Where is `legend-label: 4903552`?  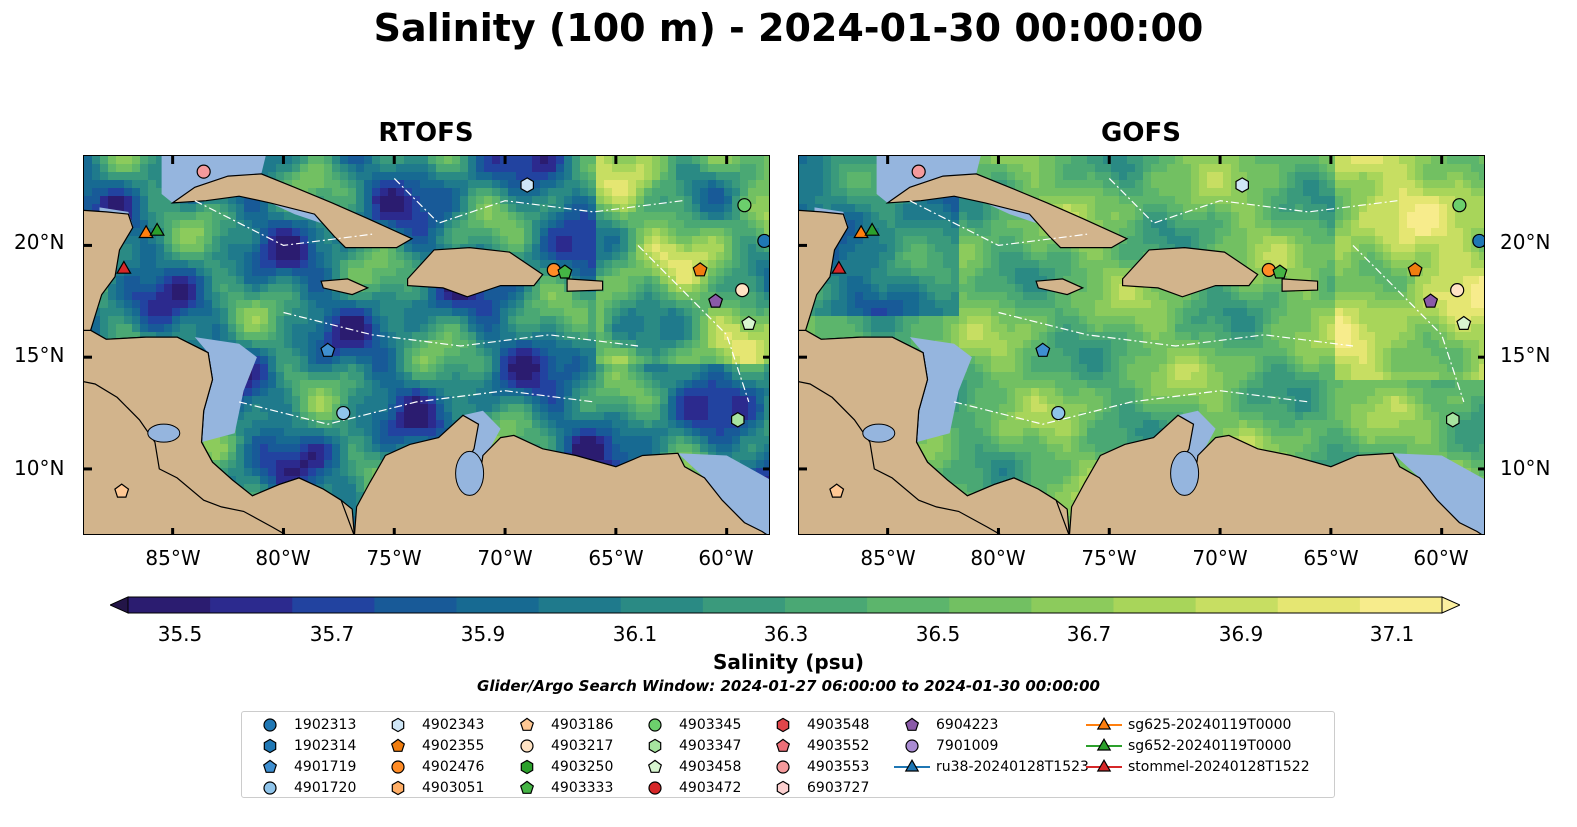
legend-label: 4903552 is located at coordinates (838, 746).